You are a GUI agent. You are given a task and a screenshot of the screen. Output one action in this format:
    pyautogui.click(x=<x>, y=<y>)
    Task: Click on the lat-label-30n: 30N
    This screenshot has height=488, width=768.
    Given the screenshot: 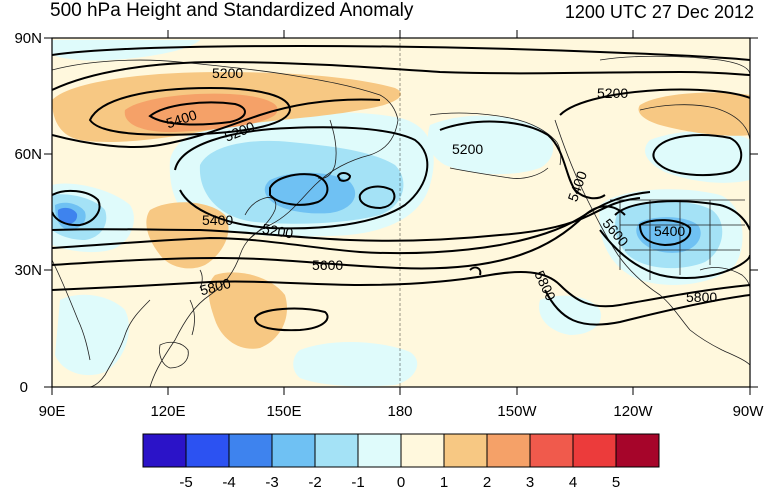 What is the action you would take?
    pyautogui.click(x=28, y=270)
    